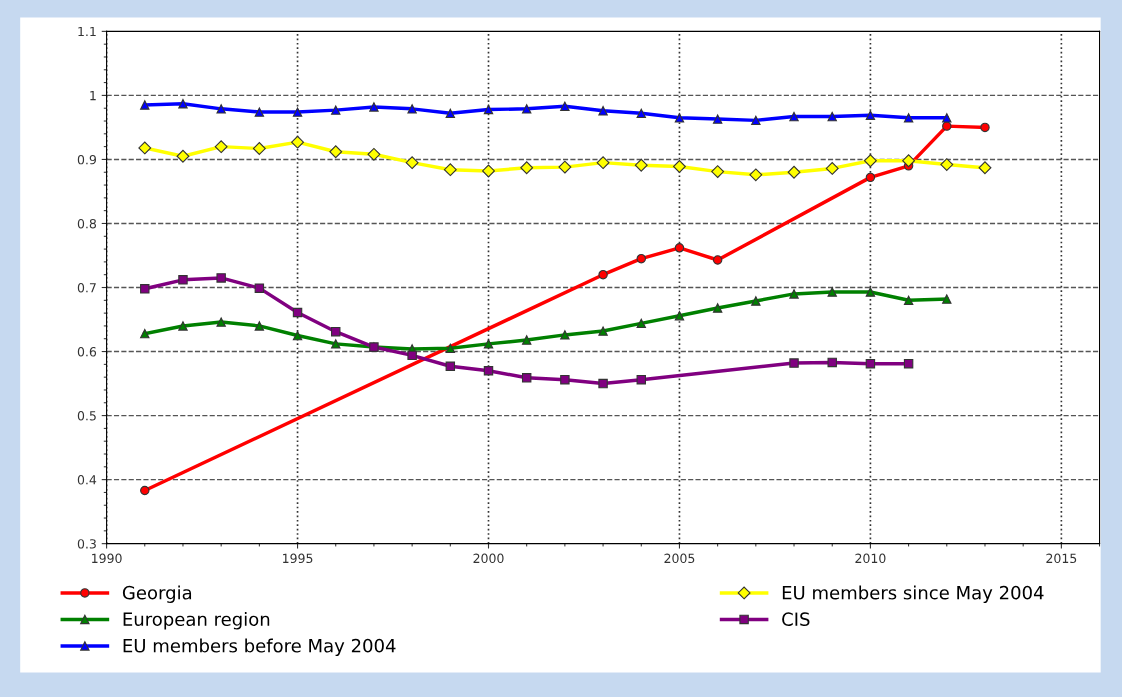 The height and width of the screenshot is (697, 1122). What do you see at coordinates (913, 594) in the screenshot?
I see `legend-label: EU members since May 2004` at bounding box center [913, 594].